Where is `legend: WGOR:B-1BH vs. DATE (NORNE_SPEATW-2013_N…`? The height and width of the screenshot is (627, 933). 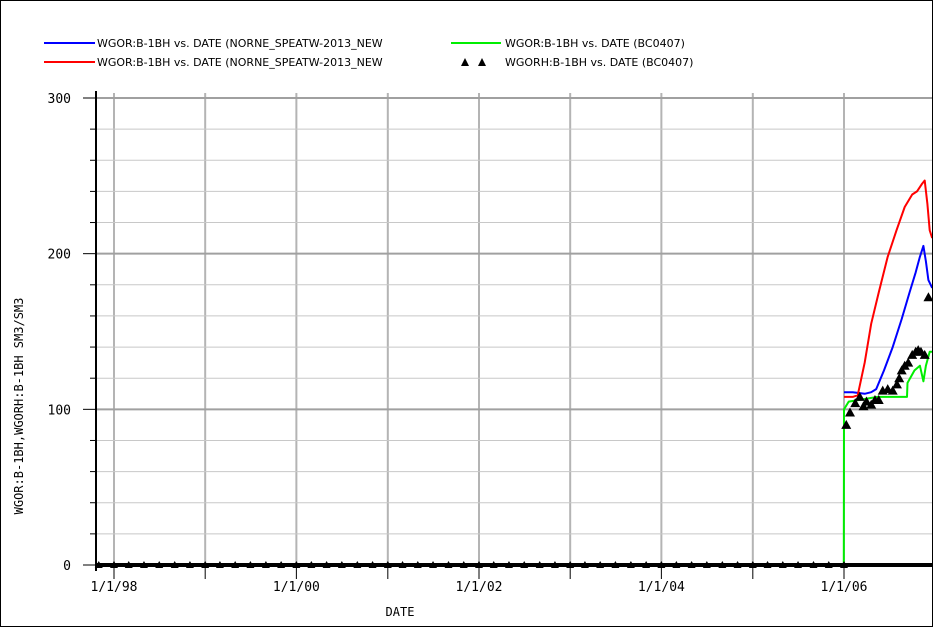 legend: WGOR:B-1BH vs. DATE (NORNE_SPEATW-2013_N… is located at coordinates (368, 53).